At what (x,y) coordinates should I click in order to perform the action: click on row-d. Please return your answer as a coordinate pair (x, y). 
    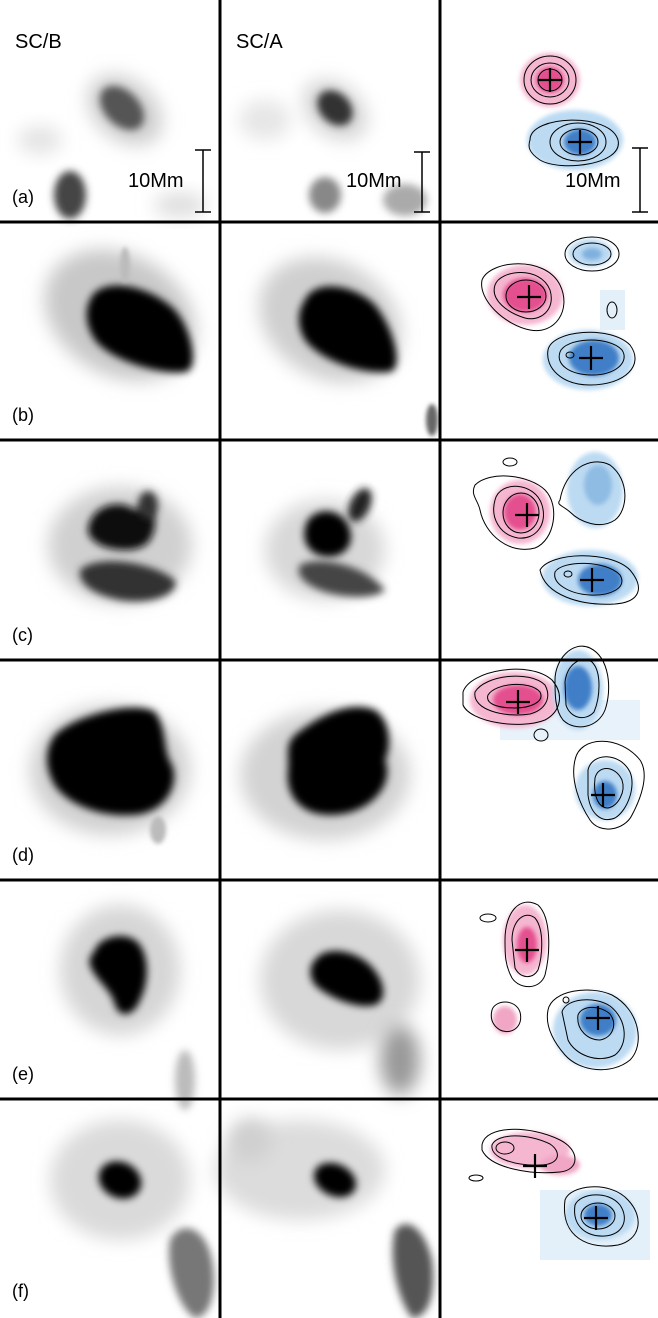
    Looking at the image, I should click on (337, 744).